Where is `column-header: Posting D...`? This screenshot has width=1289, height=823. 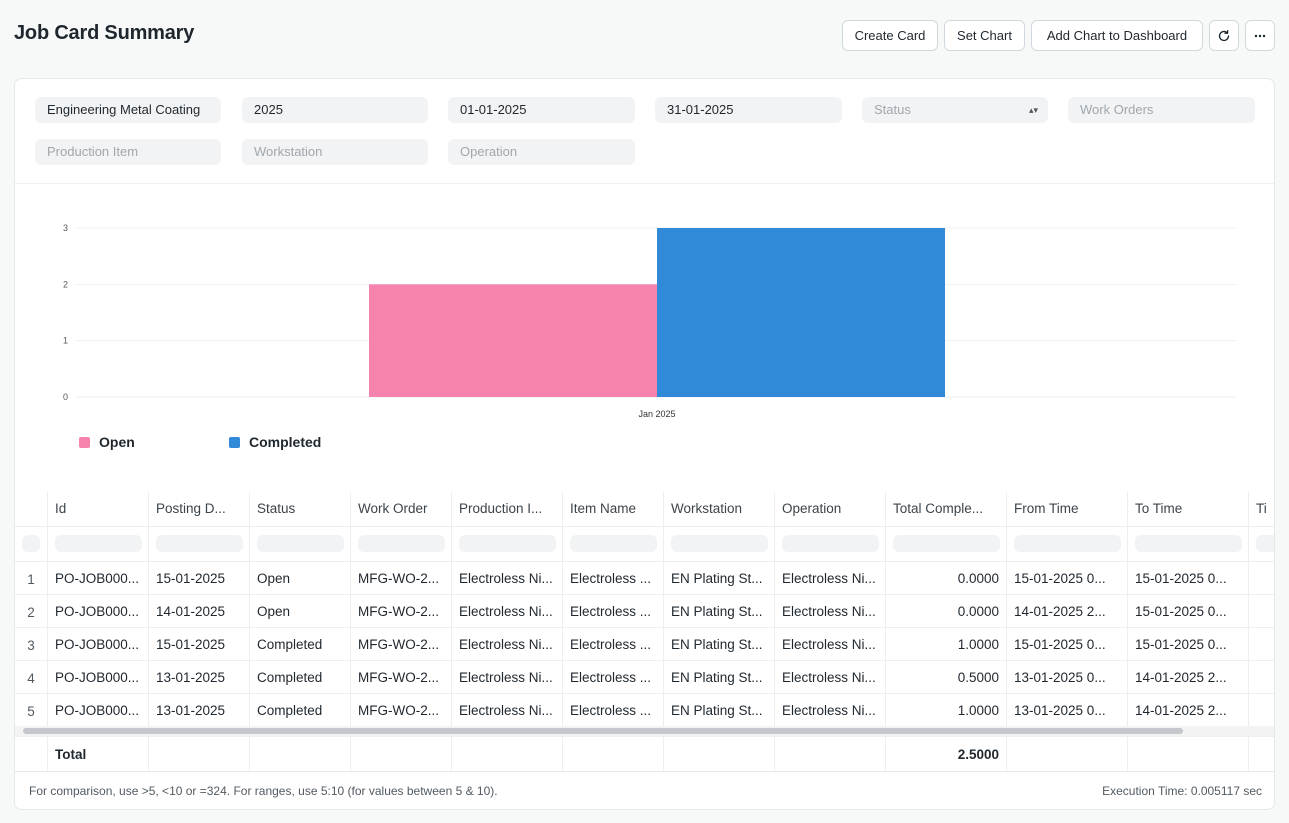
column-header: Posting D... is located at coordinates (199, 509).